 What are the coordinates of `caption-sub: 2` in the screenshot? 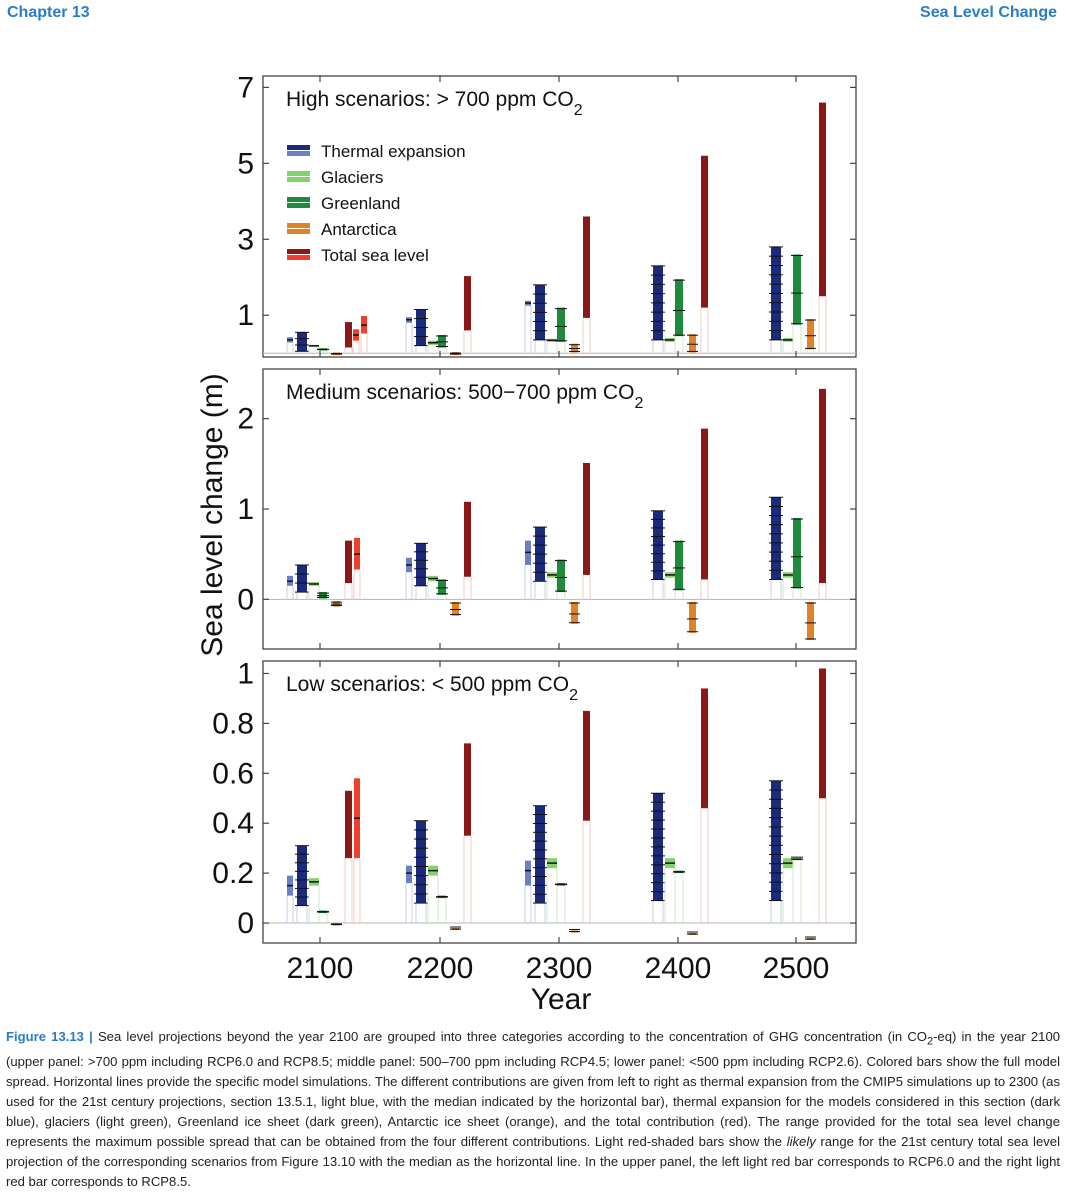 It's located at (930, 1041).